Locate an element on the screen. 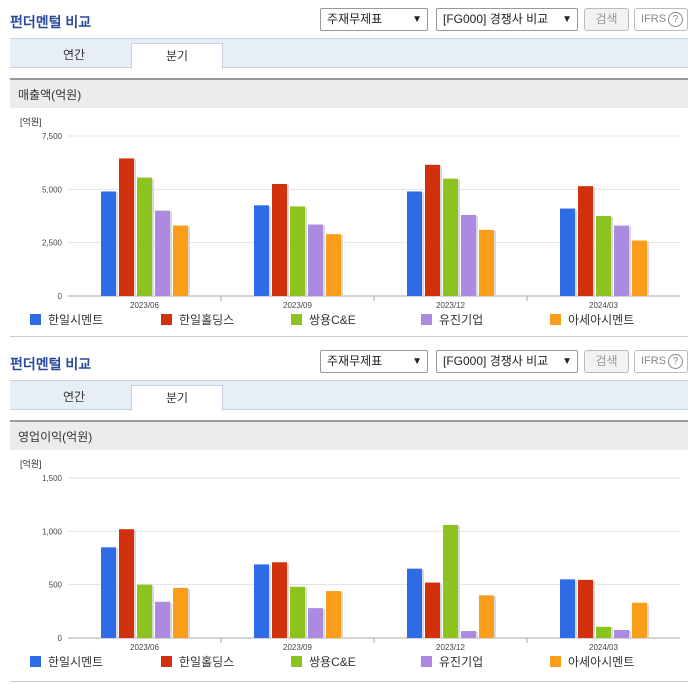  panel-title: 펀더멘털 비교 is located at coordinates (51, 364).